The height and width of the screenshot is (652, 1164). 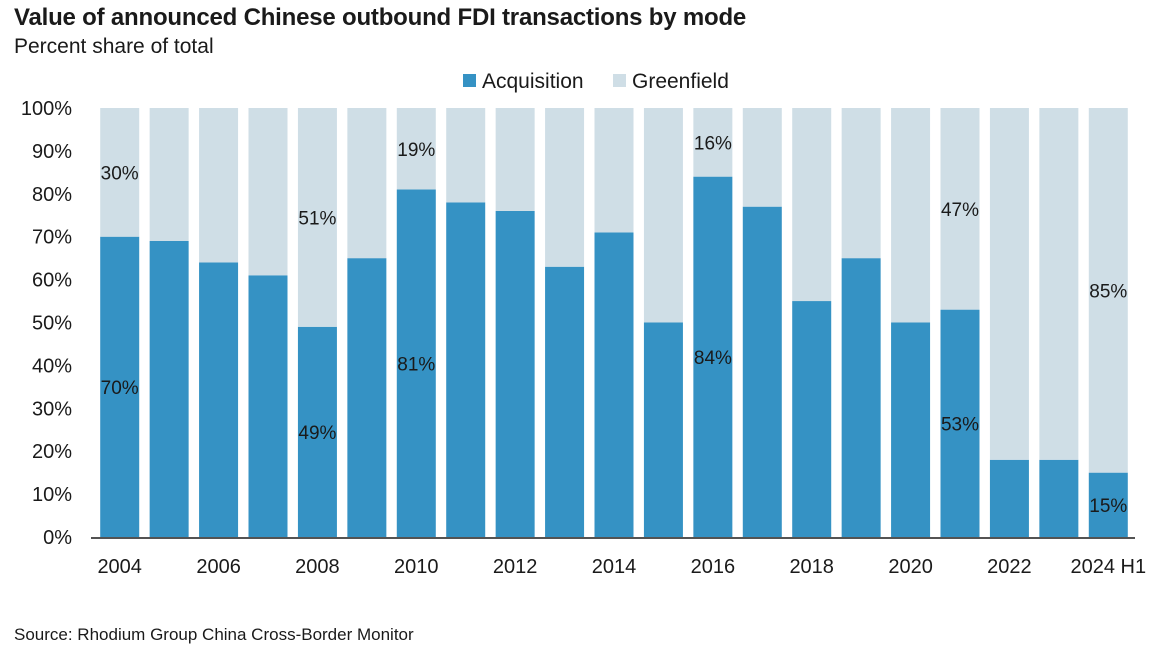 What do you see at coordinates (466, 155) in the screenshot?
I see `bar-greenfield-2011` at bounding box center [466, 155].